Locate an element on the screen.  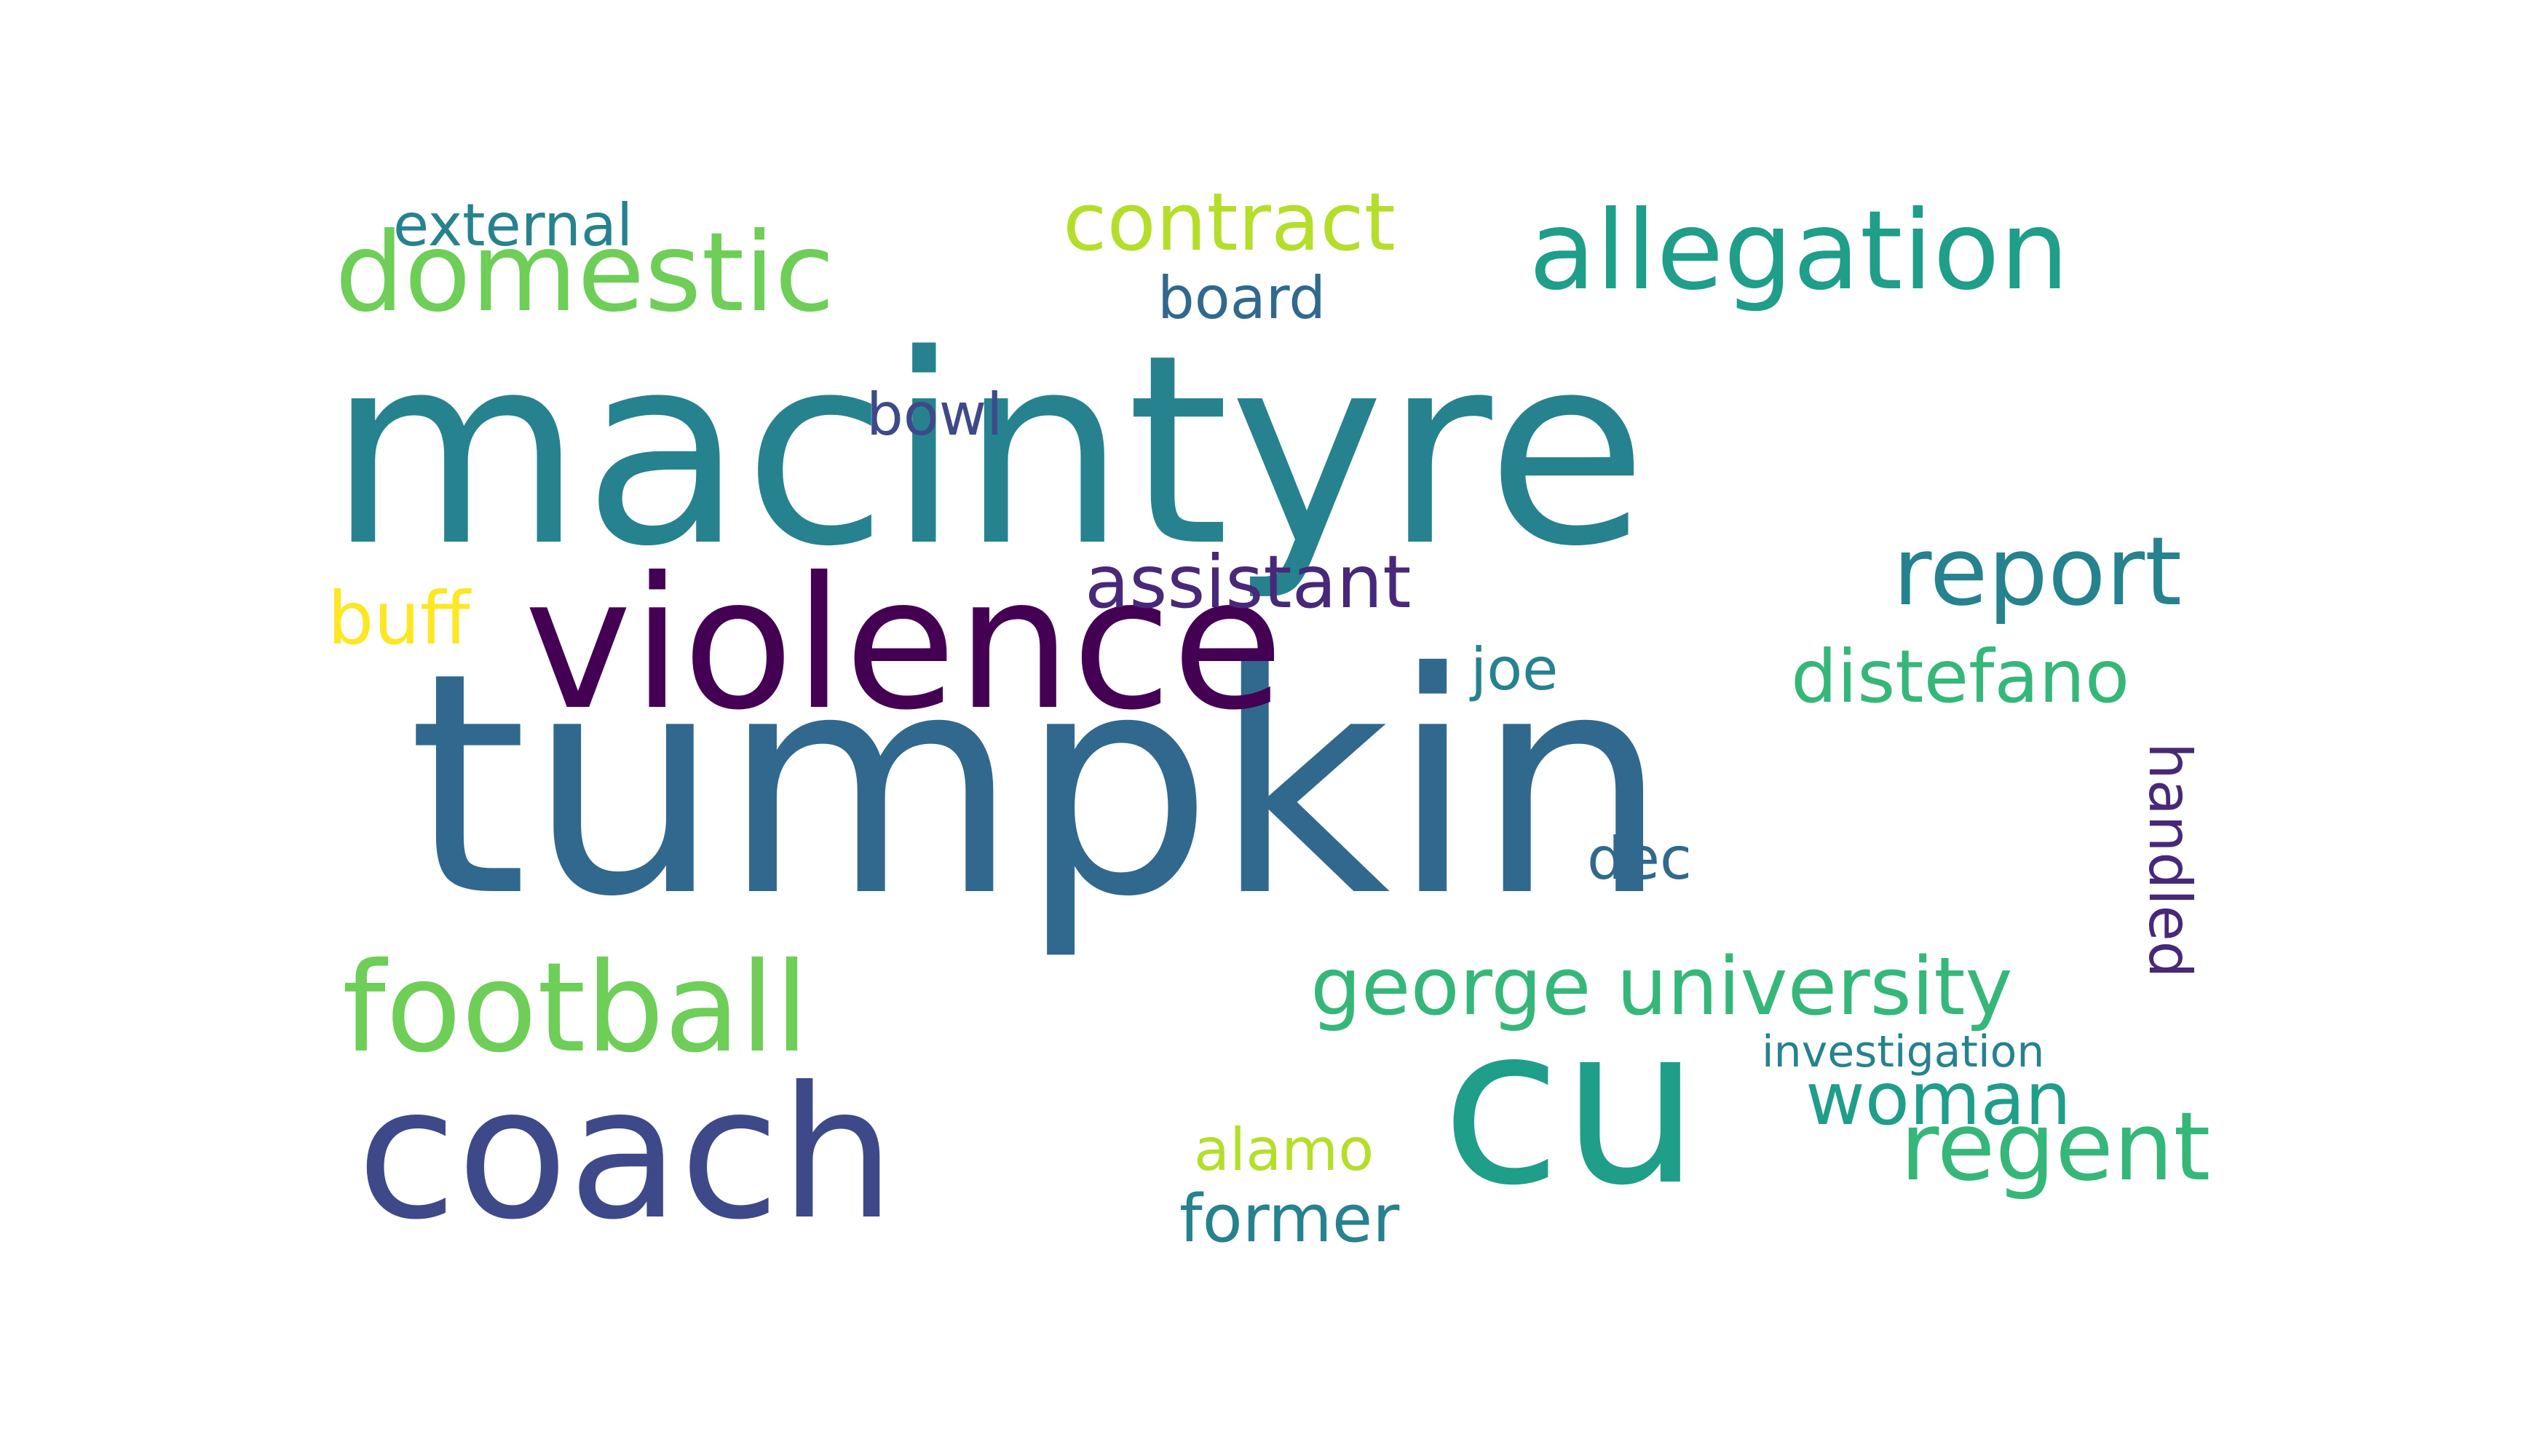
word-dec: dec is located at coordinates (1639, 859).